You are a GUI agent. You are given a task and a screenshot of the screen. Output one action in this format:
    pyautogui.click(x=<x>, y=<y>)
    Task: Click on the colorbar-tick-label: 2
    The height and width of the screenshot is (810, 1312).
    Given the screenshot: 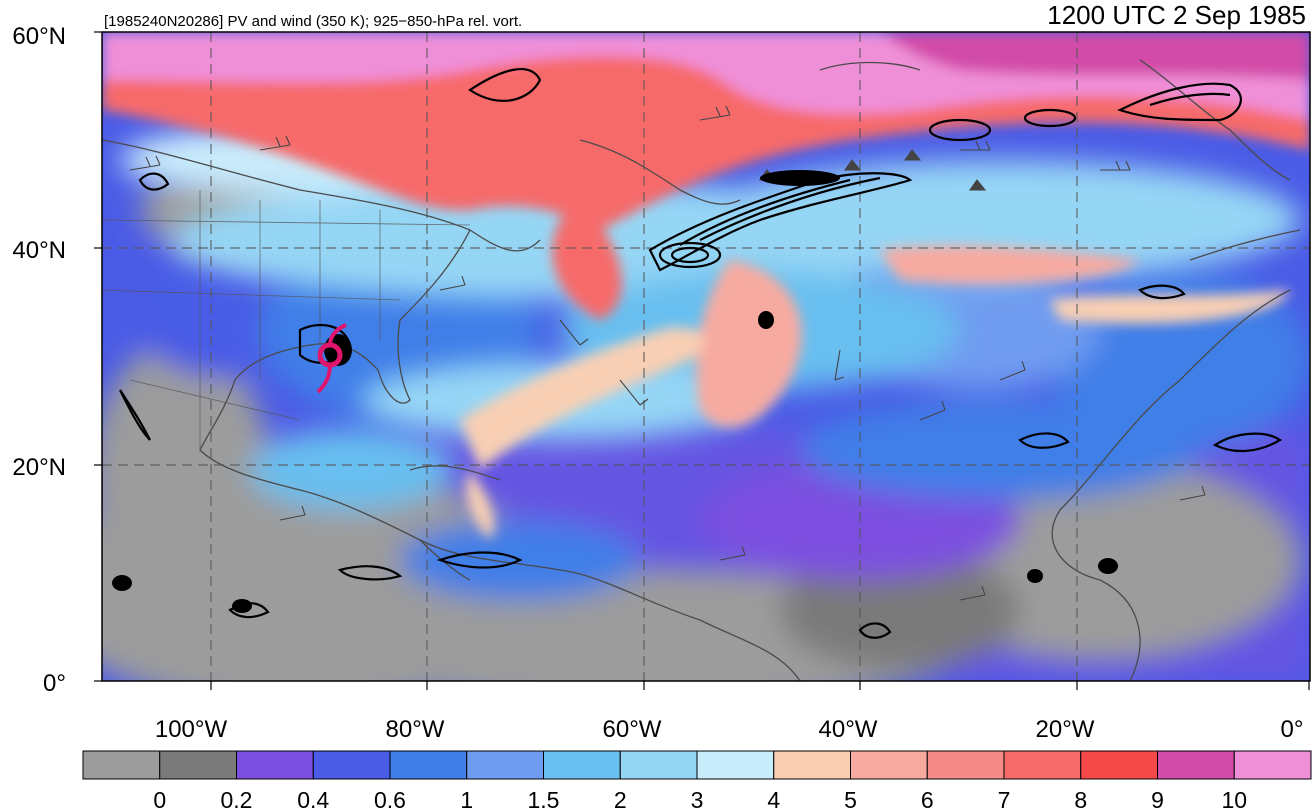 What is the action you would take?
    pyautogui.click(x=620, y=798)
    